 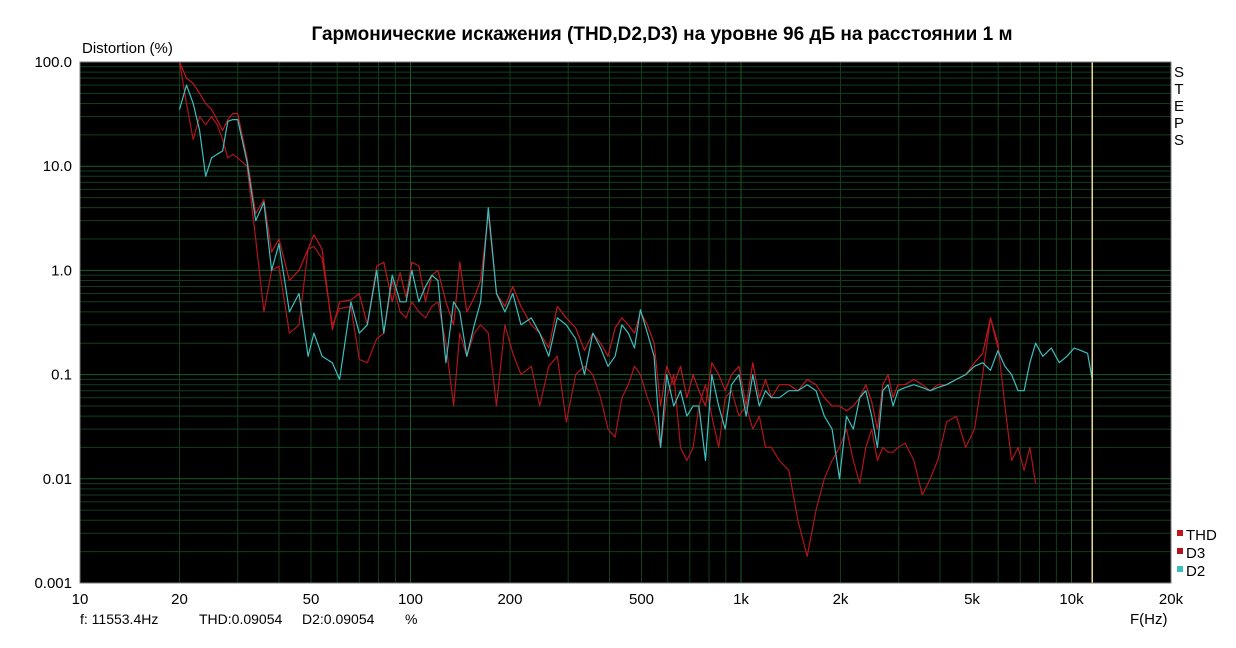 I want to click on status-unit: %, so click(x=411, y=619).